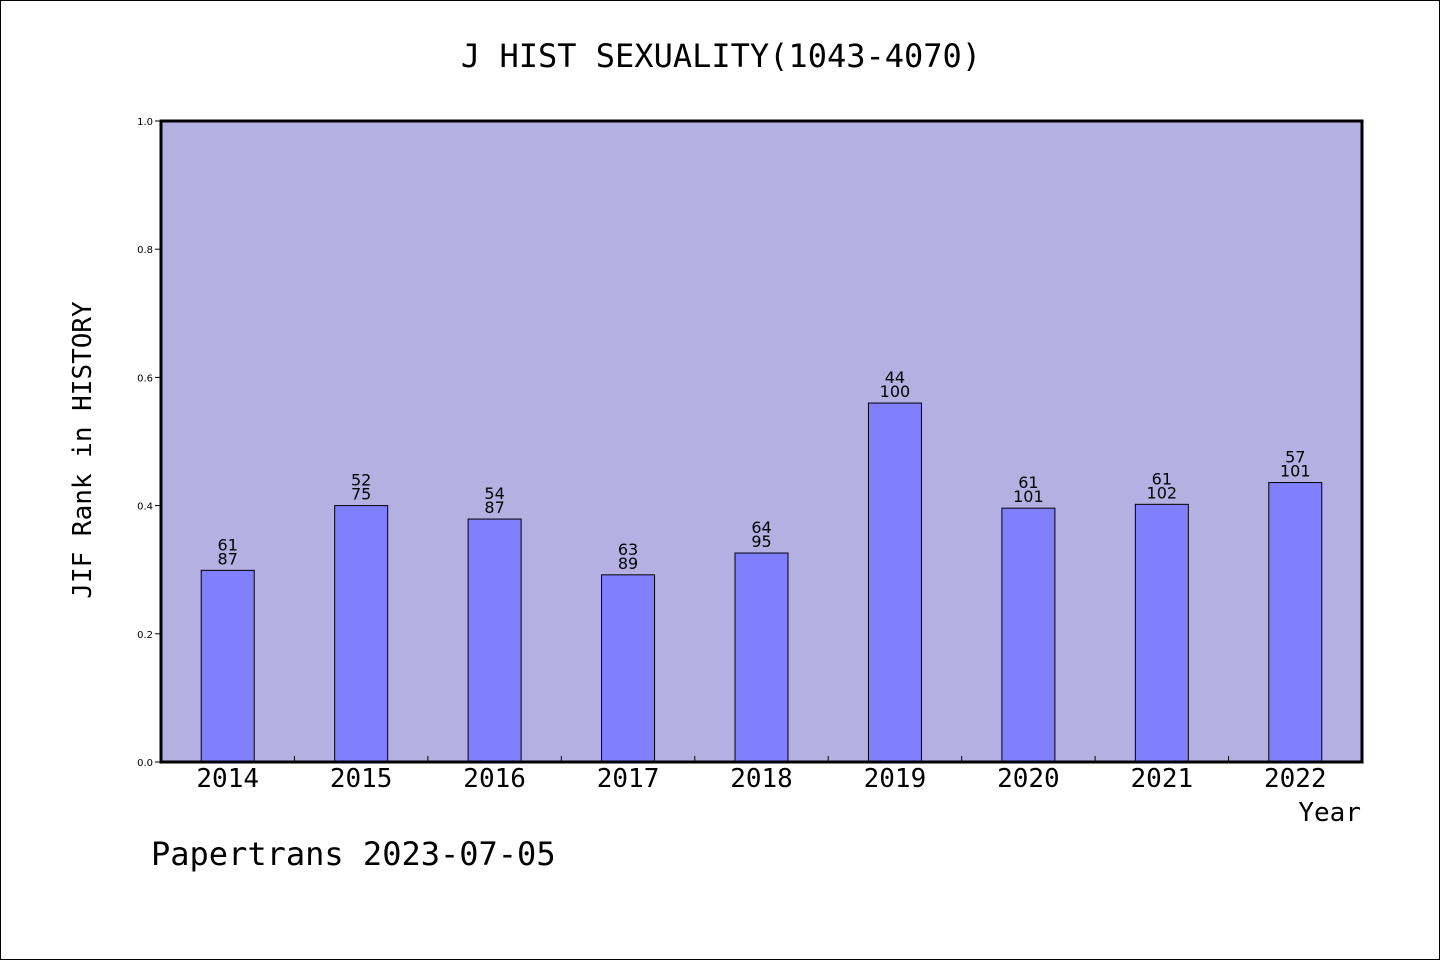  I want to click on x-axis-label: Year, so click(1329, 813).